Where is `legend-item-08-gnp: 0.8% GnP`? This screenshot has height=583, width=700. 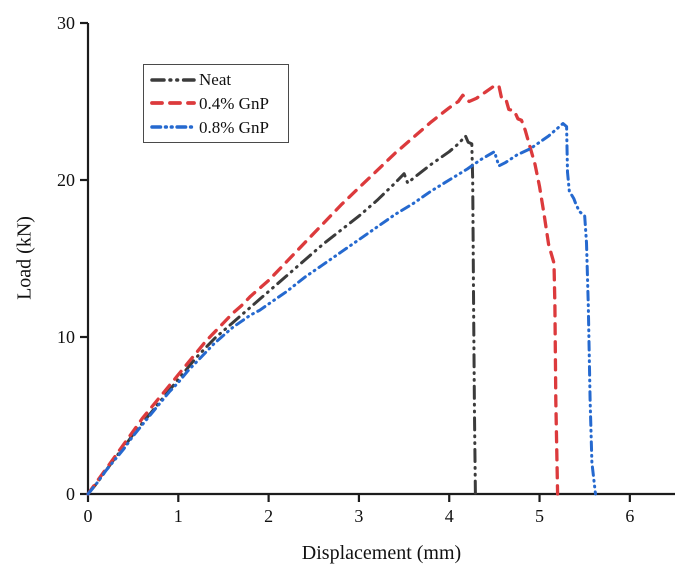 legend-item-08-gnp: 0.8% GnP is located at coordinates (218, 127).